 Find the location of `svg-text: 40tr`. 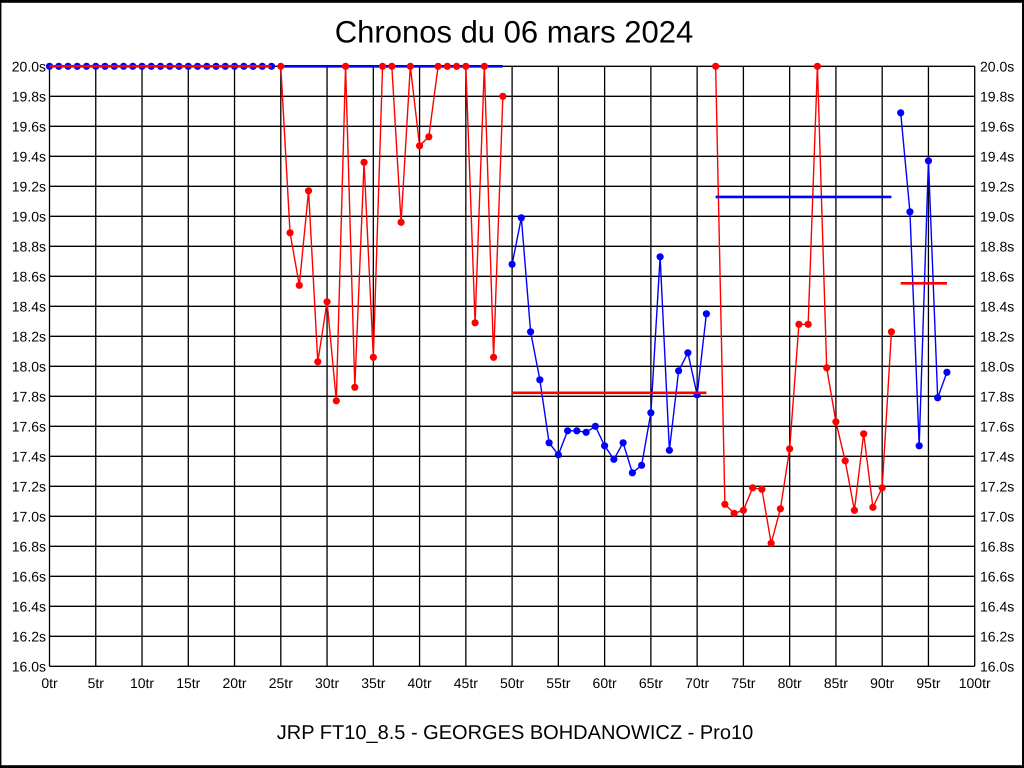

svg-text: 40tr is located at coordinates (420, 683).